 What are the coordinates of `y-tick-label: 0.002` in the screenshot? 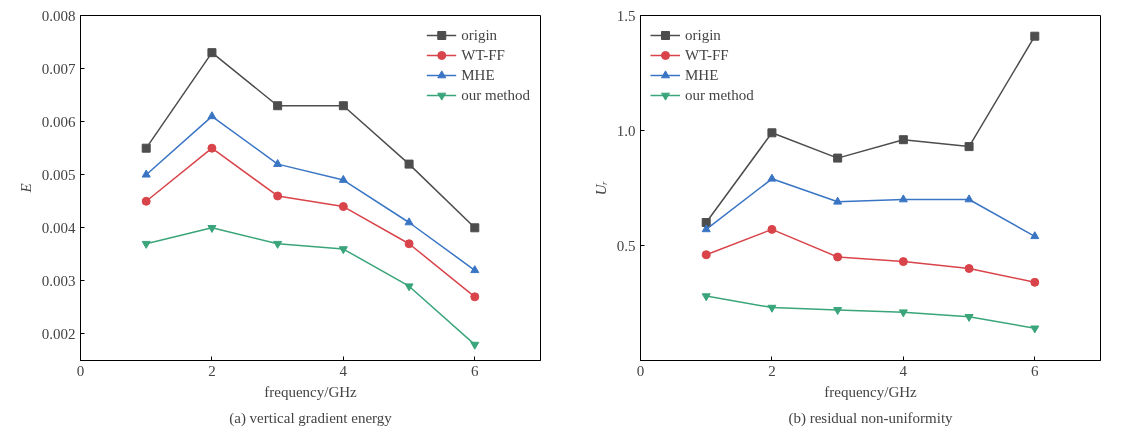 It's located at (58, 333).